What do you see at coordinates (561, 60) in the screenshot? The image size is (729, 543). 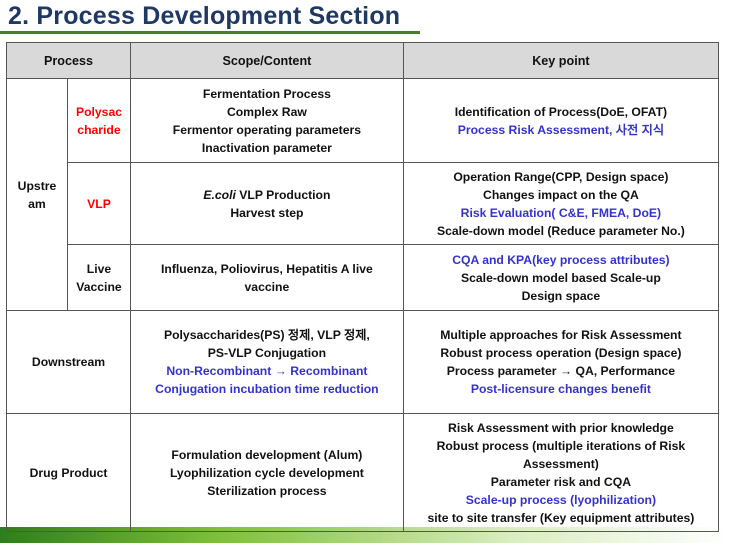 I see `header-key-point: Key point` at bounding box center [561, 60].